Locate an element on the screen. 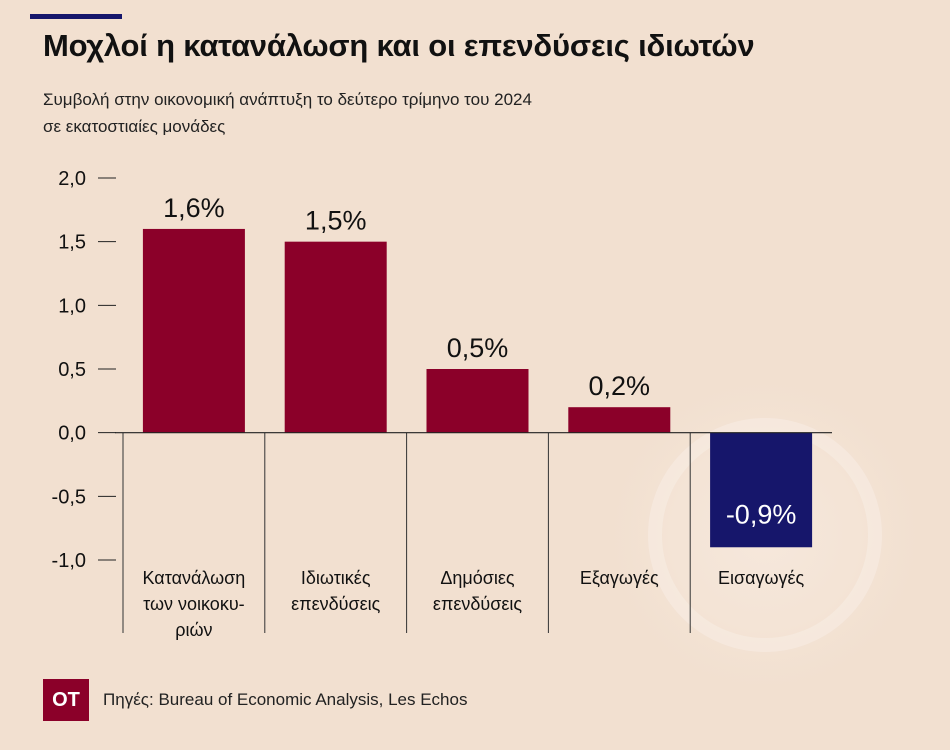 The width and height of the screenshot is (950, 750). category-label: Ιδιωτικές is located at coordinates (336, 578).